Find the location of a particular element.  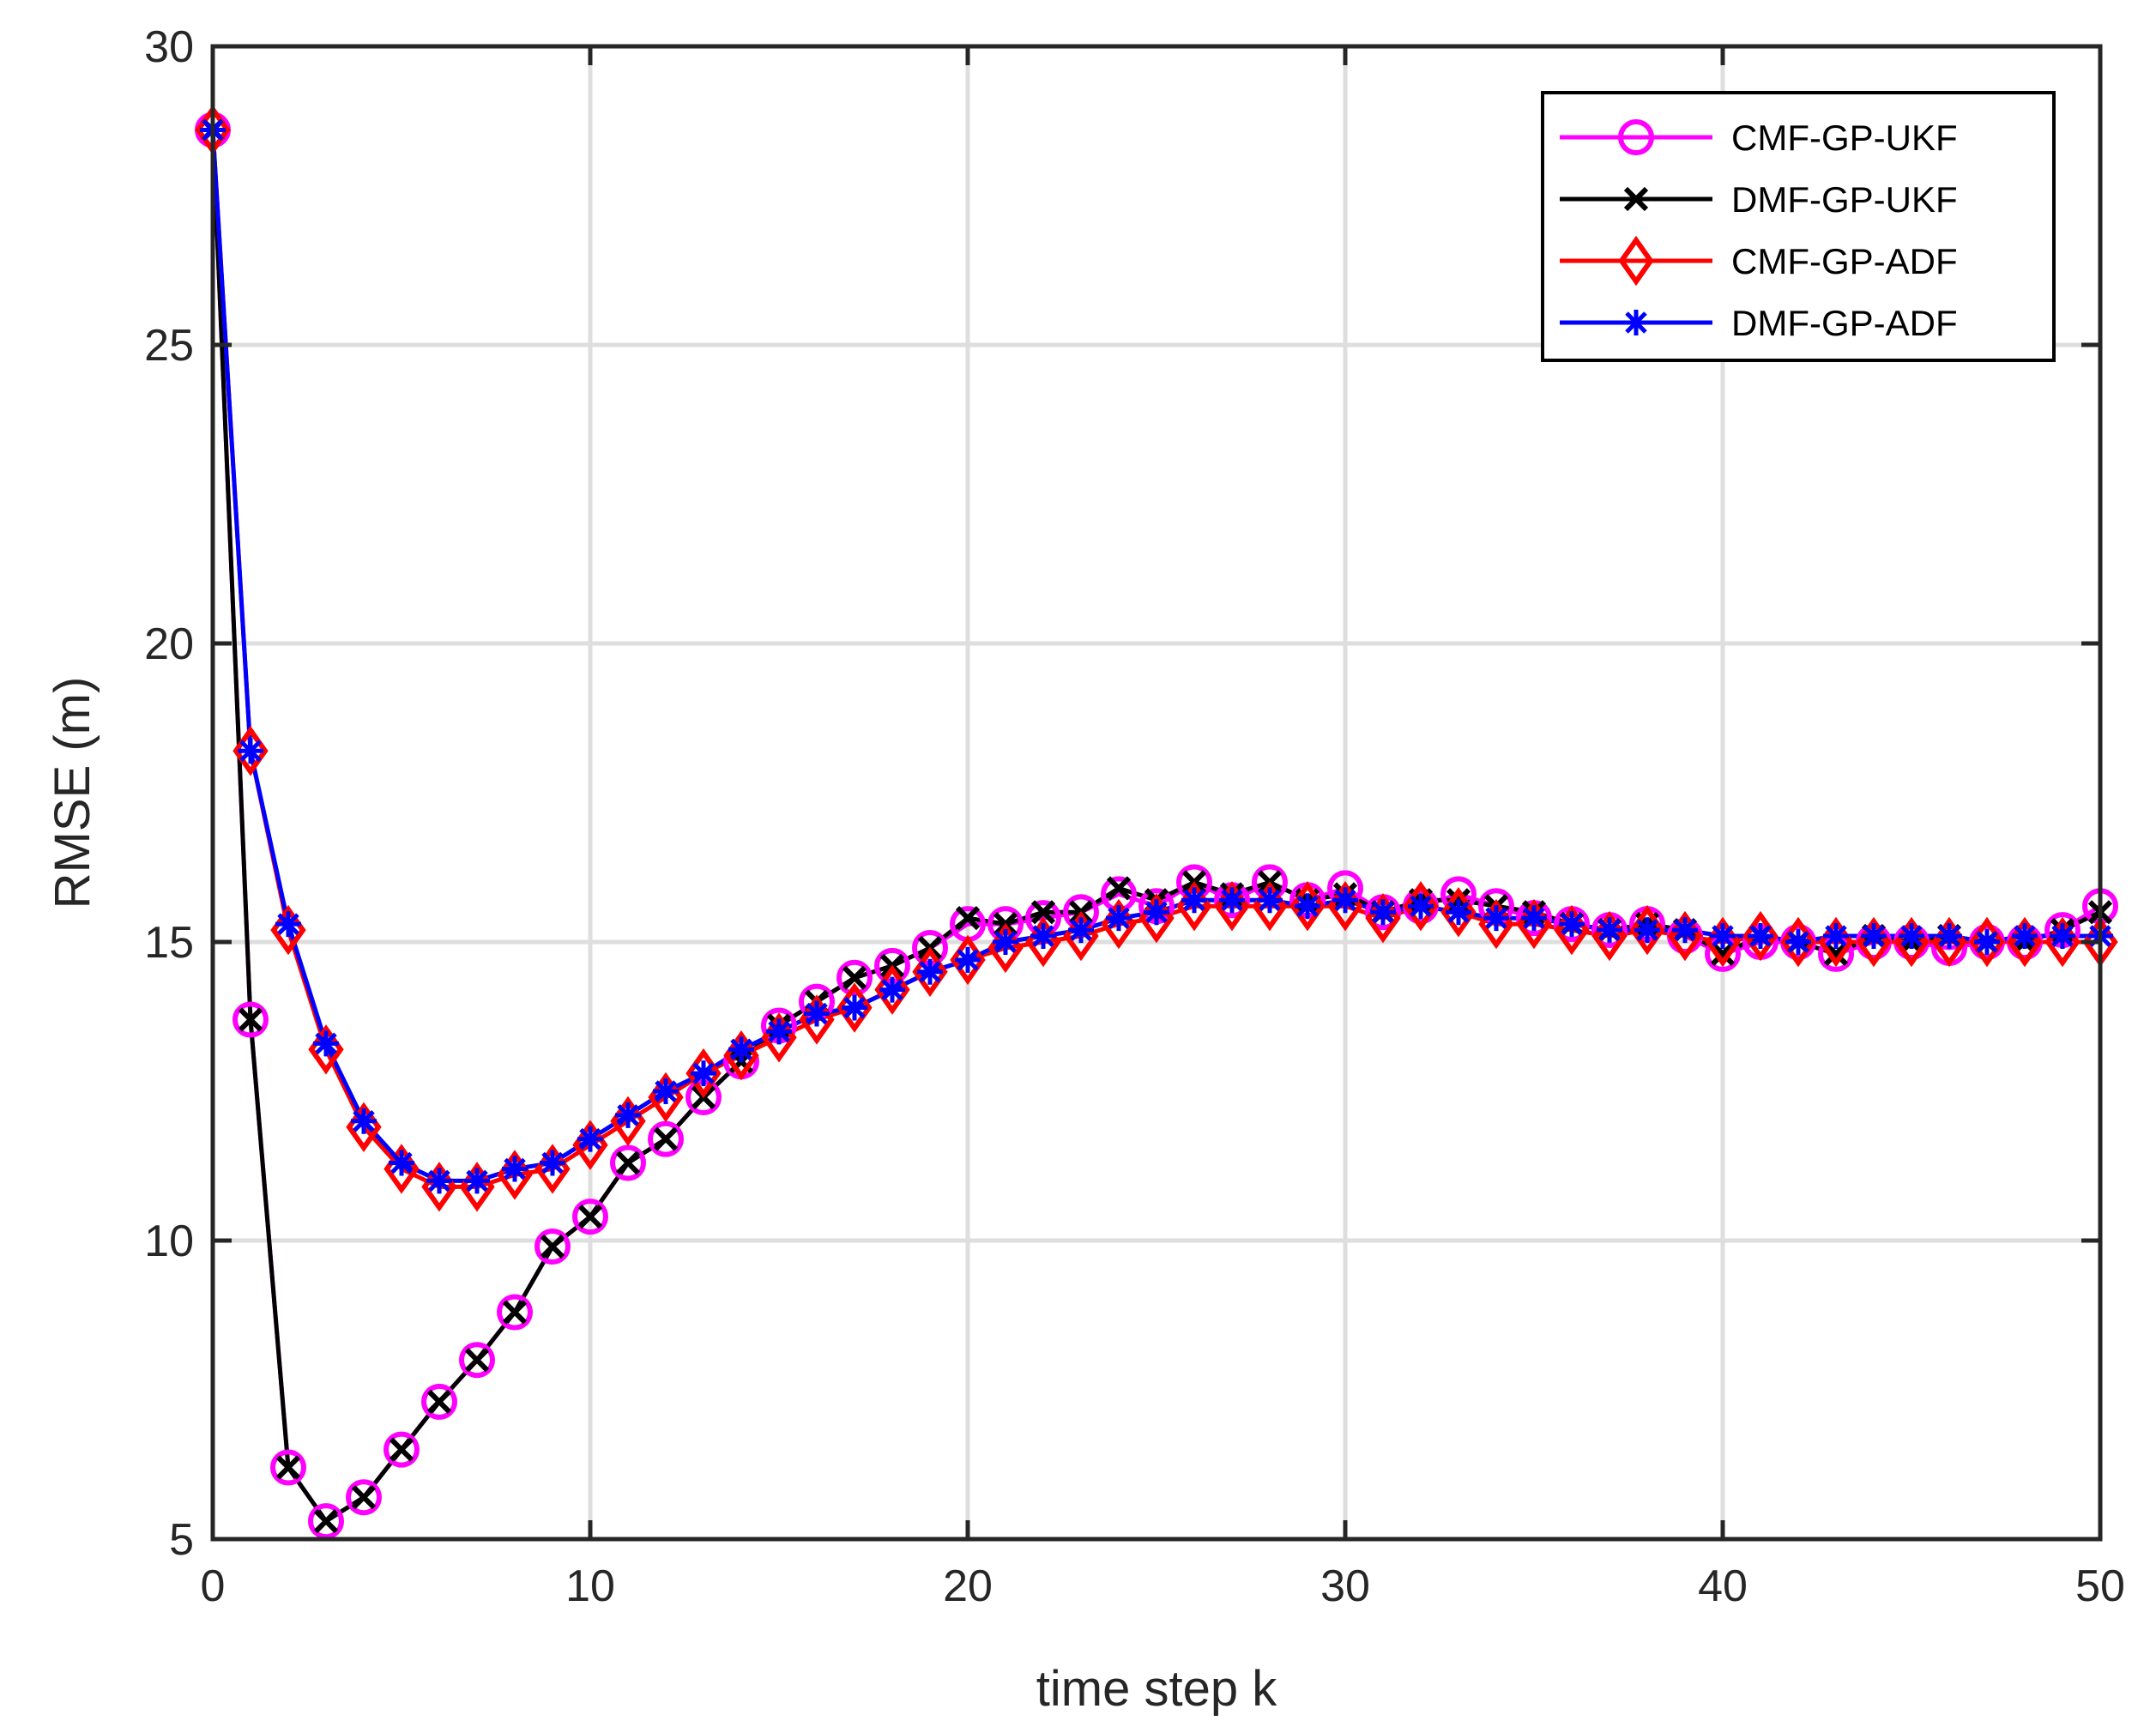

legend-label: CMF-GP-ADF is located at coordinates (1844, 261).